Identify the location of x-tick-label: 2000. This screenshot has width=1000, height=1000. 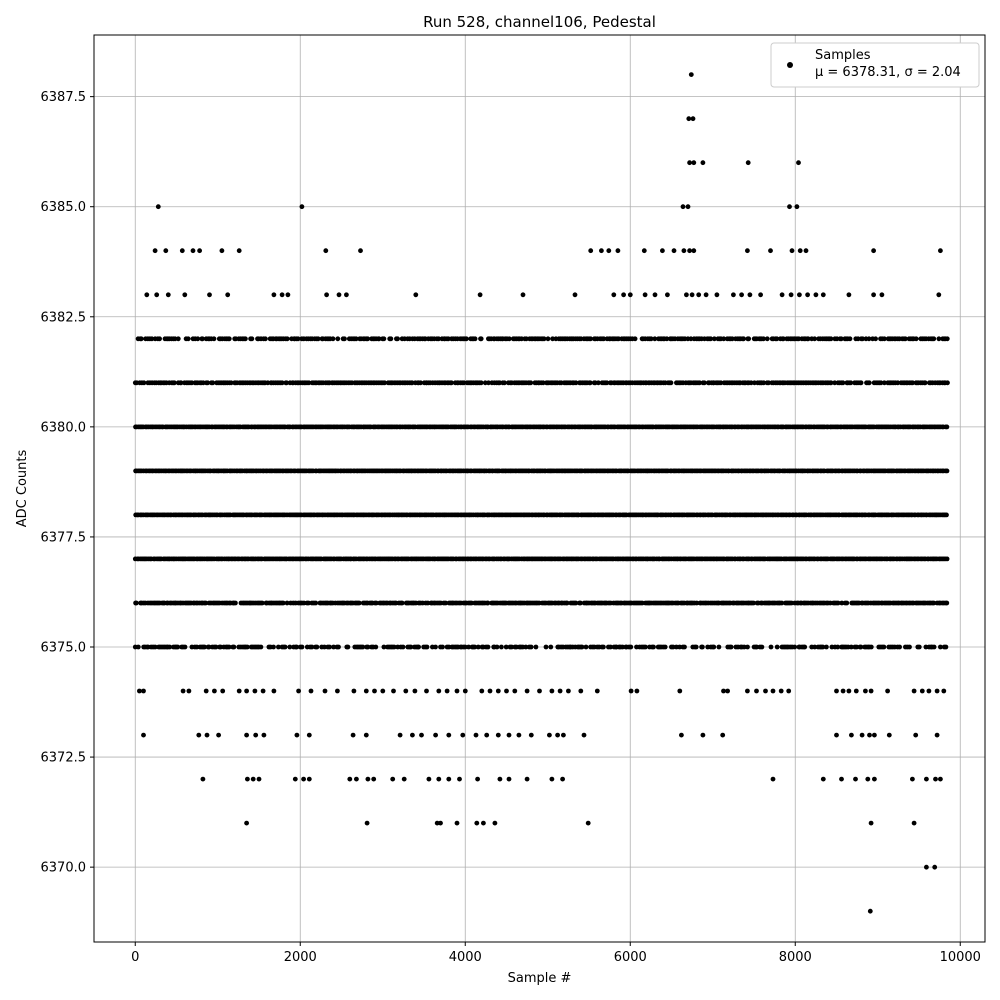
(300, 957).